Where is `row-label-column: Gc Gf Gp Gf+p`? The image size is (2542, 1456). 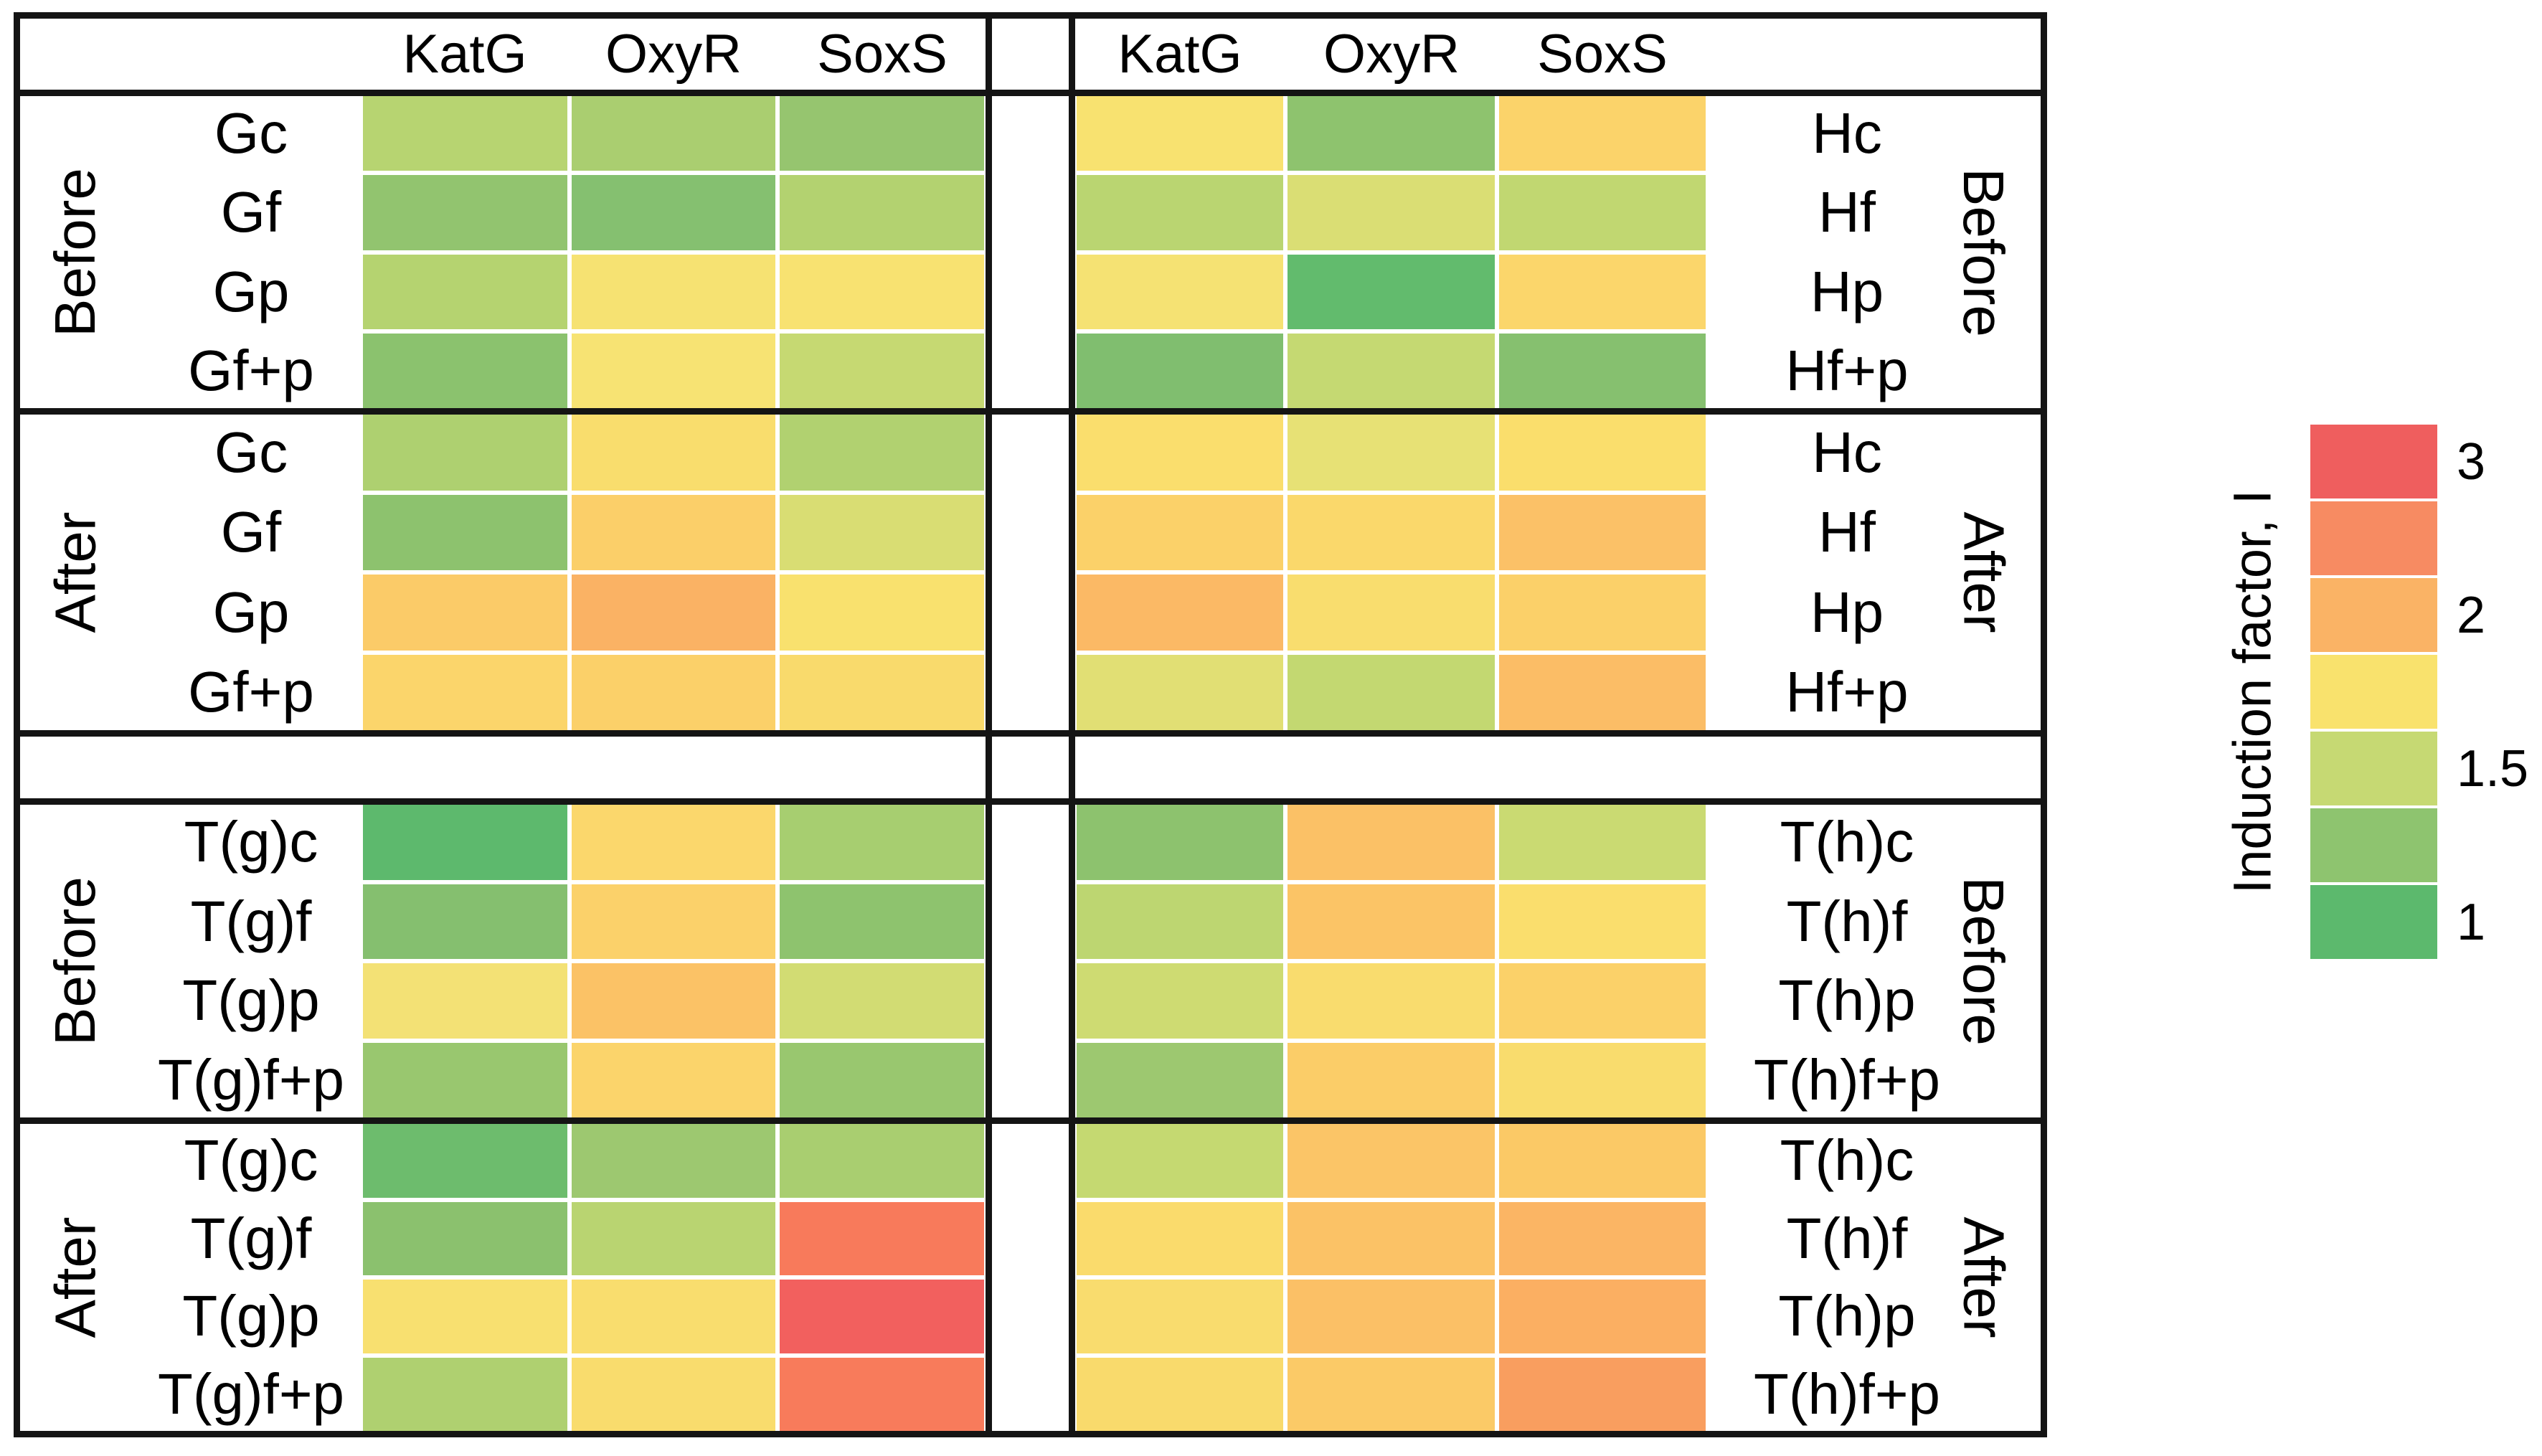 row-label-column: Gc Gf Gp Gf+p is located at coordinates (251, 572).